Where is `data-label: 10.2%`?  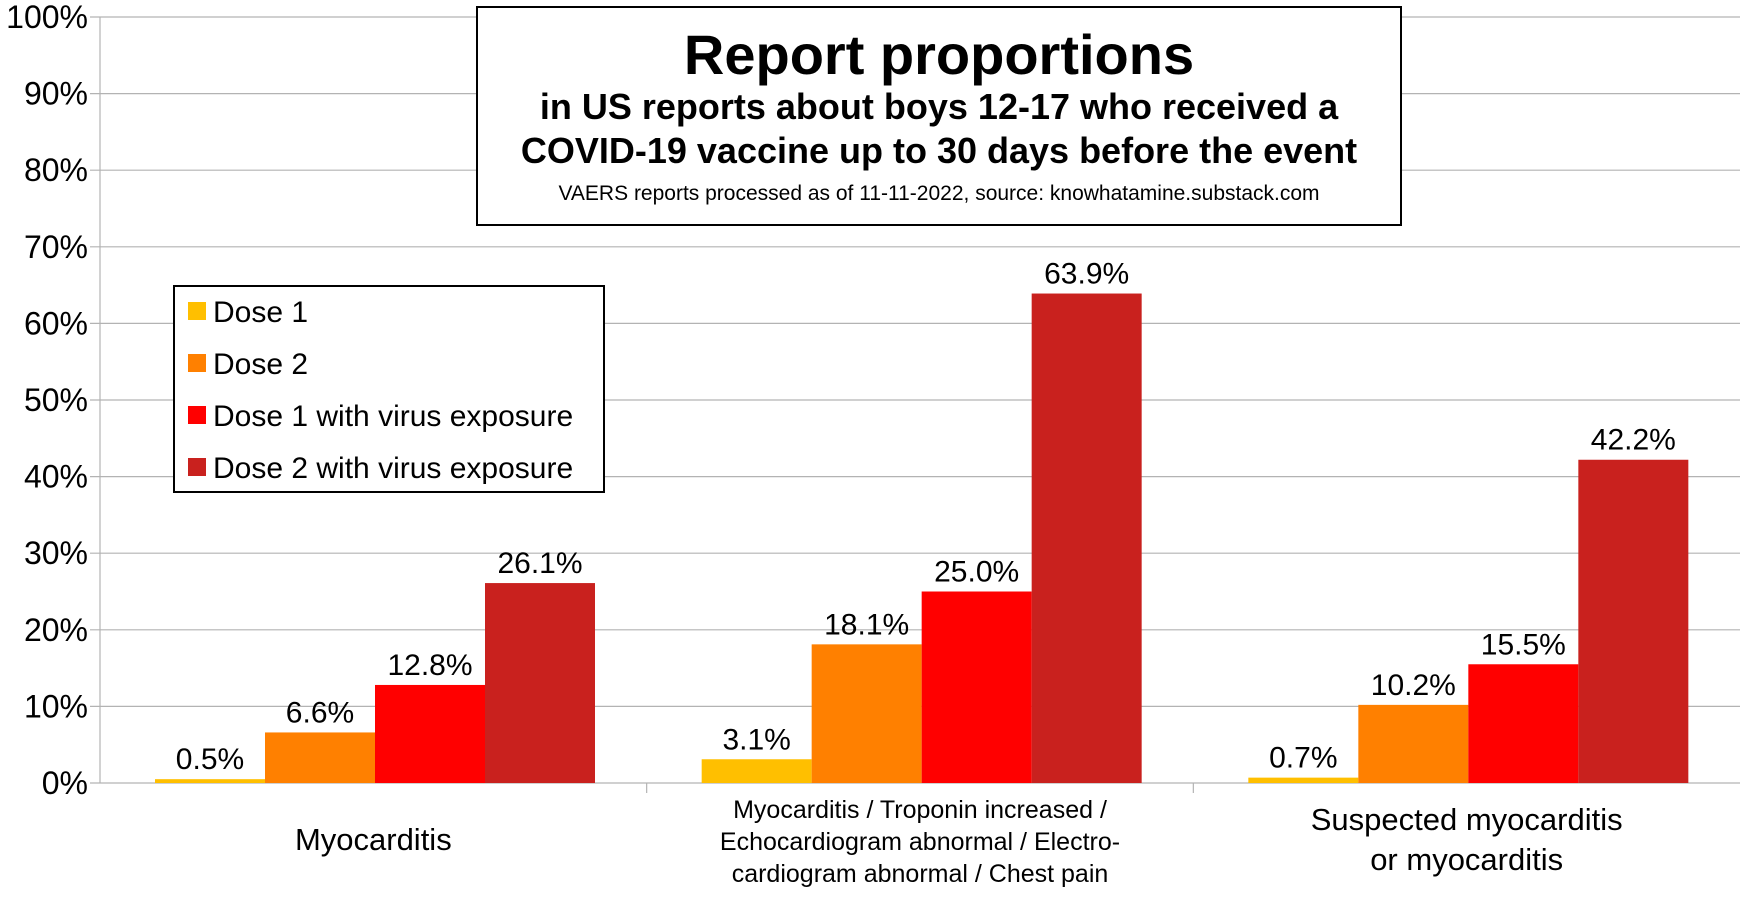
data-label: 10.2% is located at coordinates (1413, 685).